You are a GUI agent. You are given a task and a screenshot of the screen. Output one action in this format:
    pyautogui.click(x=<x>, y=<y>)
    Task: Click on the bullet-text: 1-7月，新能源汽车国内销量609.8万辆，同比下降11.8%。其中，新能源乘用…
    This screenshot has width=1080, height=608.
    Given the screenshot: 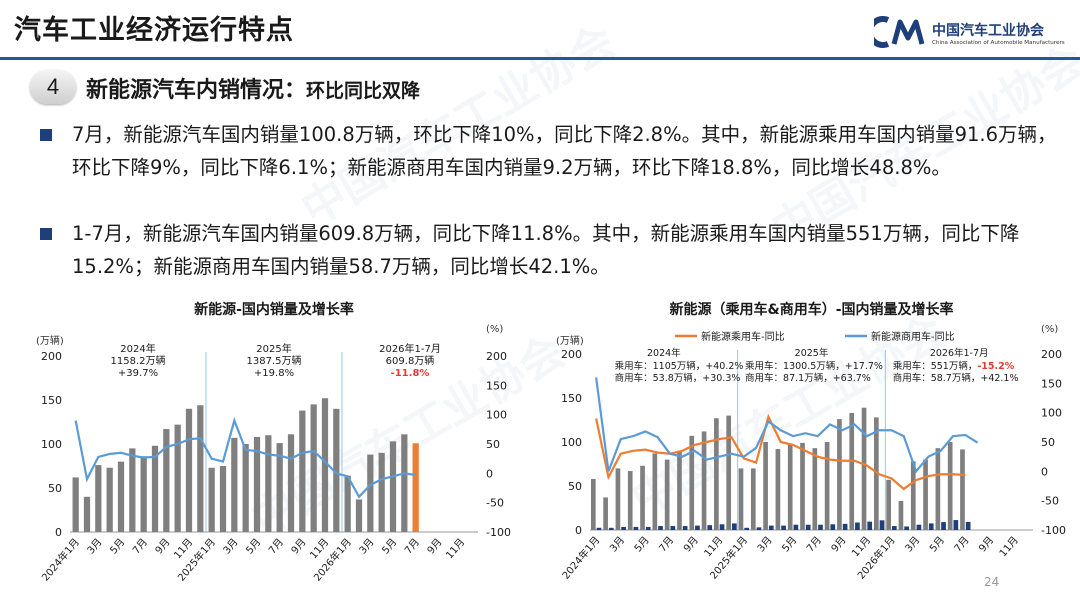 What is the action you would take?
    pyautogui.click(x=546, y=250)
    